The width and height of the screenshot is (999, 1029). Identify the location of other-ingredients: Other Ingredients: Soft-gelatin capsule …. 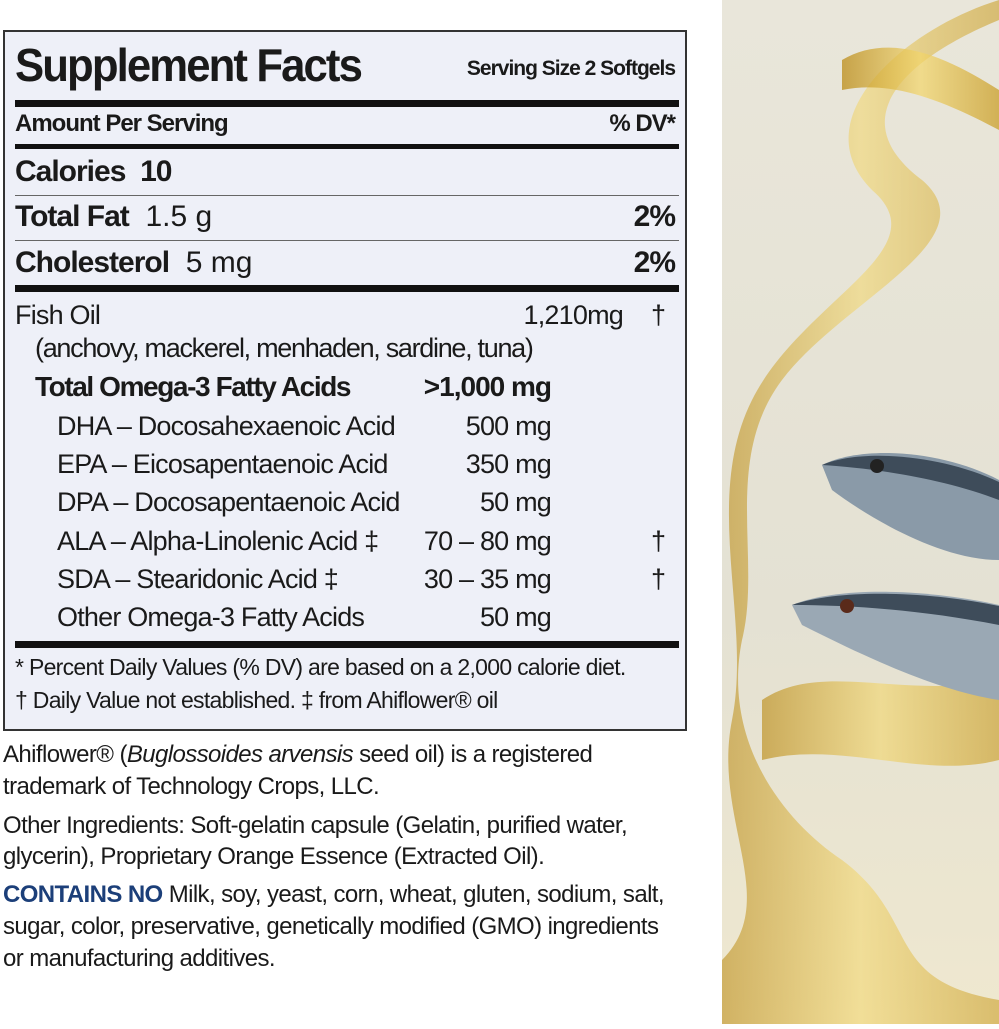
(315, 825).